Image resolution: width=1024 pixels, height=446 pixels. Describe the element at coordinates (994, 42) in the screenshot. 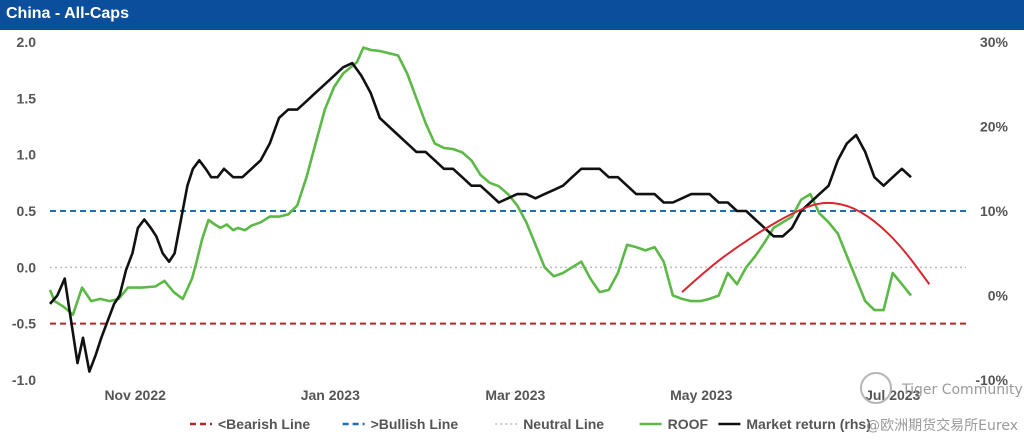

I see `y-right-tick-label: 30%` at that location.